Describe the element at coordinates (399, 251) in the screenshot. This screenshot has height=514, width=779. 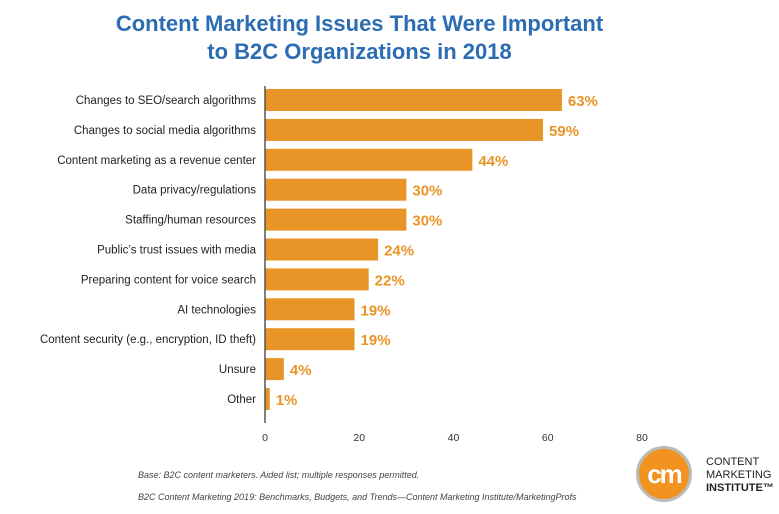
I see `data-label: 24%` at that location.